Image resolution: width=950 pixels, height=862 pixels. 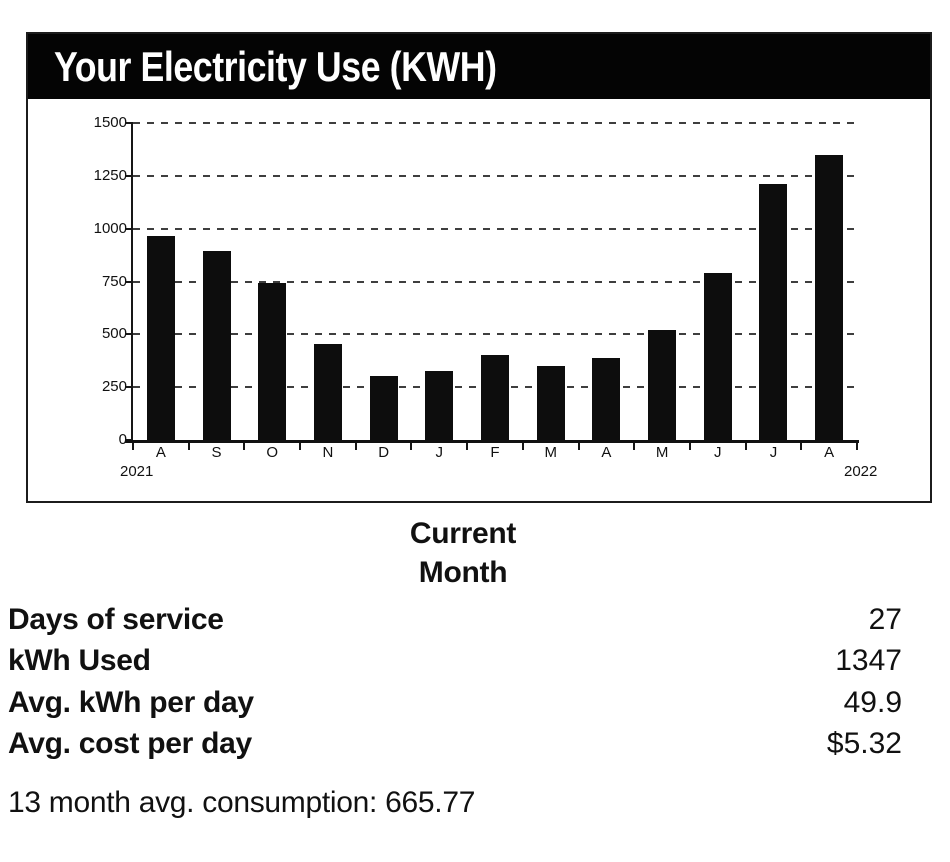 I want to click on x-axis-label-11: J, so click(x=773, y=452).